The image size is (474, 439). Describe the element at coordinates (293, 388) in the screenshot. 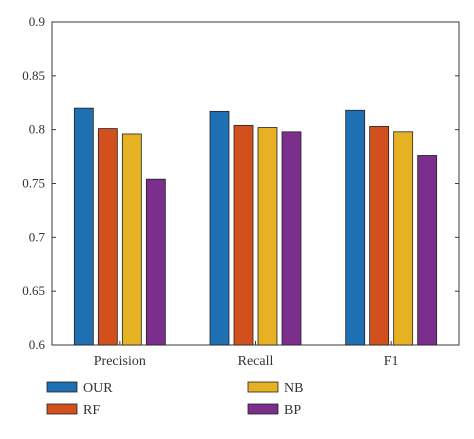

I see `legend-label-nb: NB` at that location.